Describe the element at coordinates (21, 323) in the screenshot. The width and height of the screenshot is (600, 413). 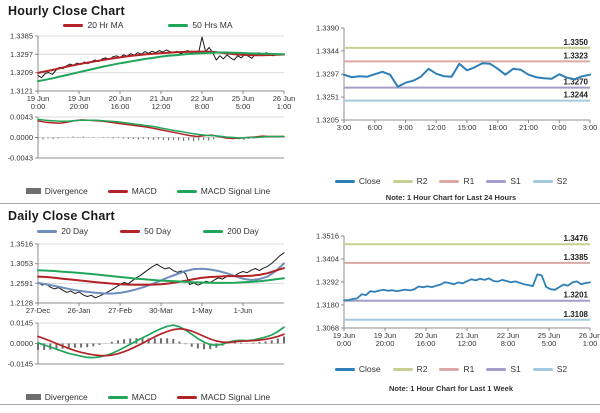
I see `svg-text: 0.0145` at that location.